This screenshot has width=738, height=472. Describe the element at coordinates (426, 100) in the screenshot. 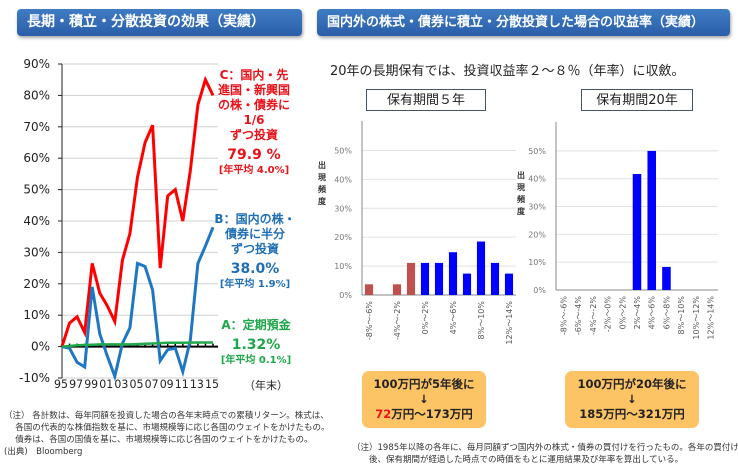

I see `histogram-5y-title: 保有期間５年` at that location.